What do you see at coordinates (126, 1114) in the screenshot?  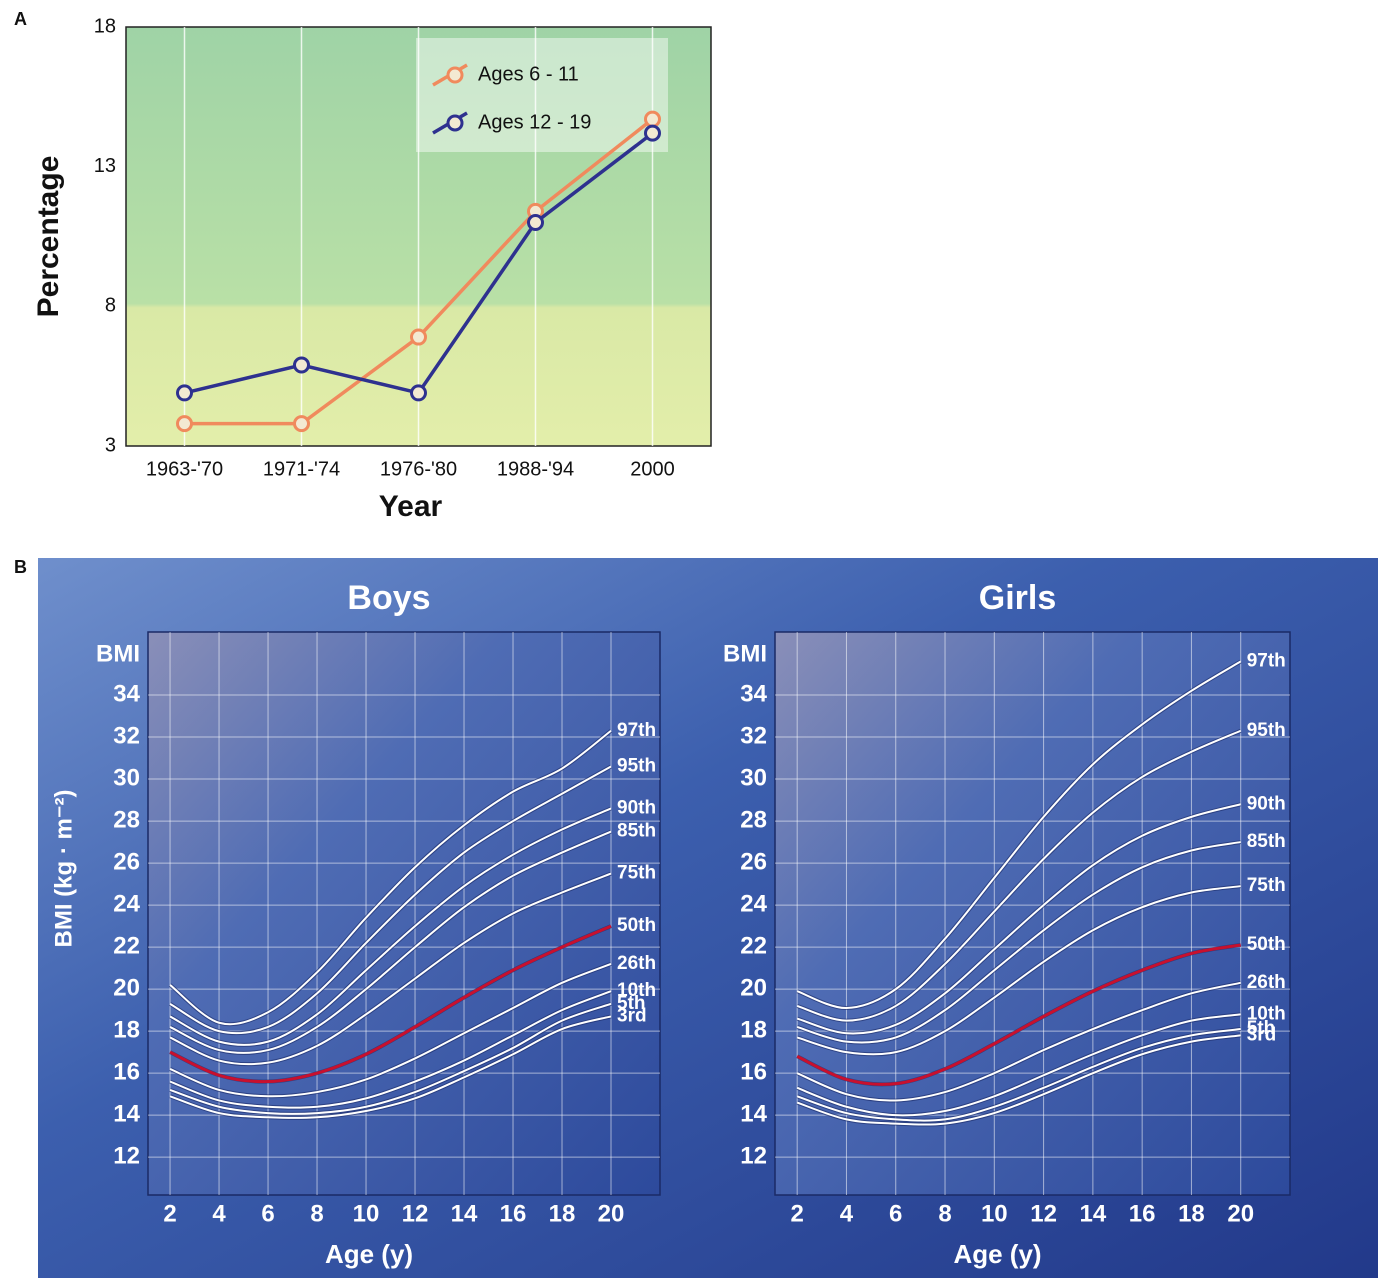 I see `y-tick-label: 14` at bounding box center [126, 1114].